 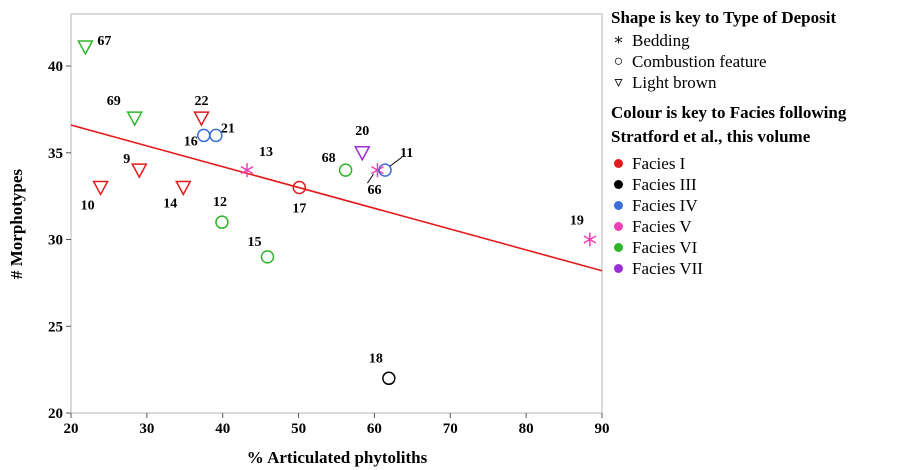 I want to click on legend-item-facies: Facies VI, so click(x=764, y=247).